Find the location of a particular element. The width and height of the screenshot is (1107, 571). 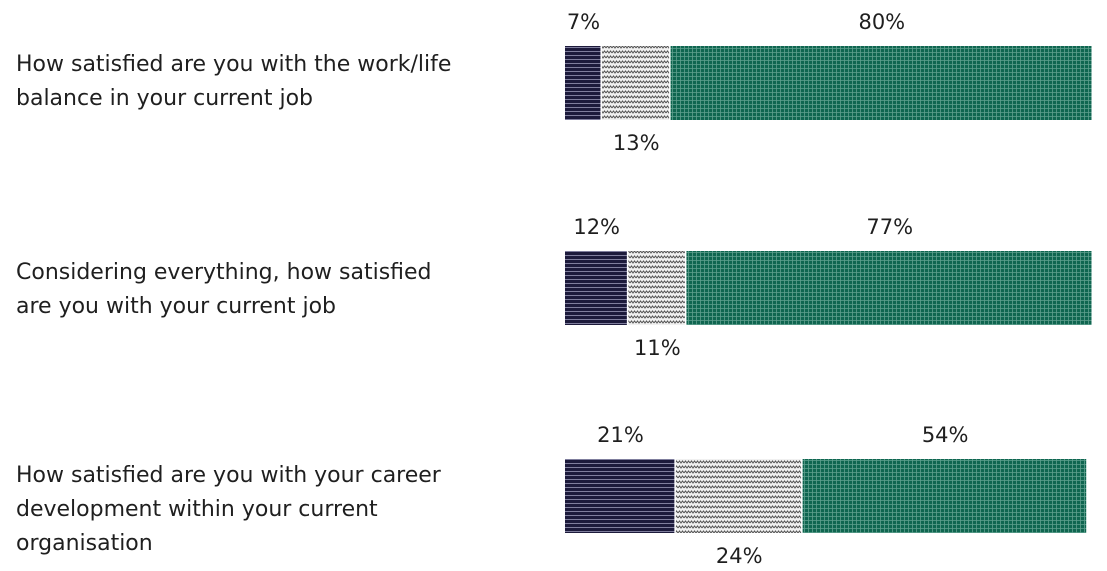

question-label-line: organisation is located at coordinates (84, 543).